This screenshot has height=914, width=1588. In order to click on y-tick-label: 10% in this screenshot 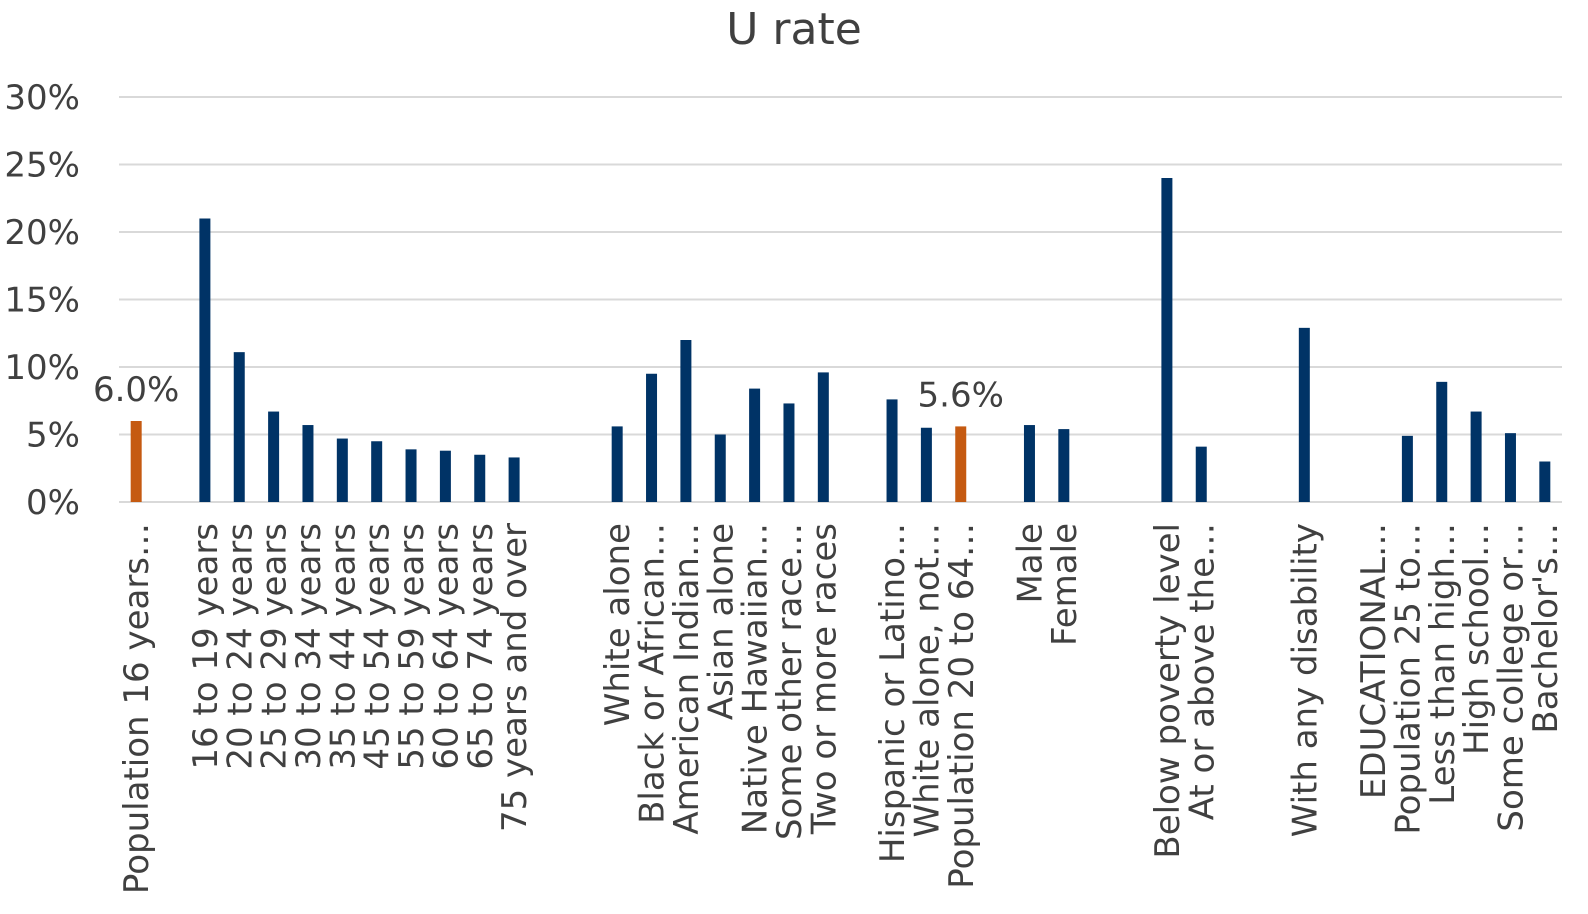, I will do `click(42, 368)`.